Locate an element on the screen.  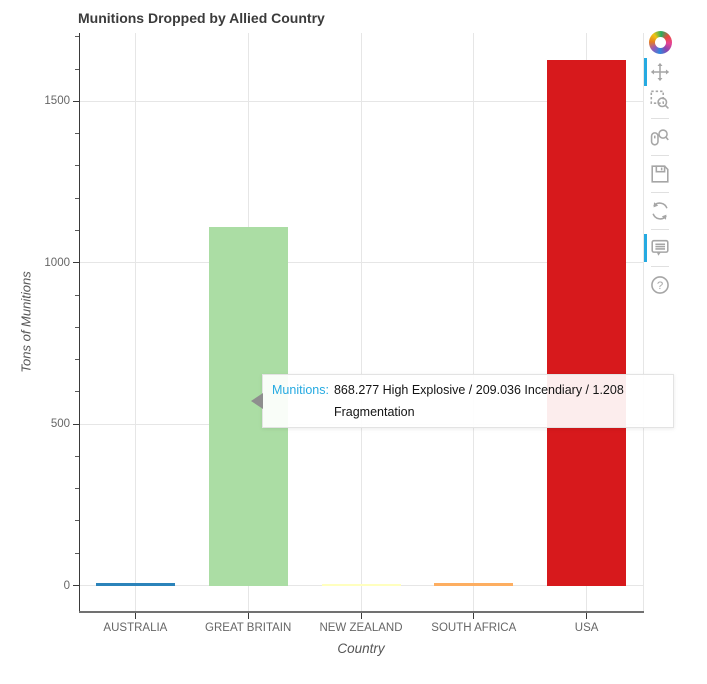
reset-icon is located at coordinates (660, 211).